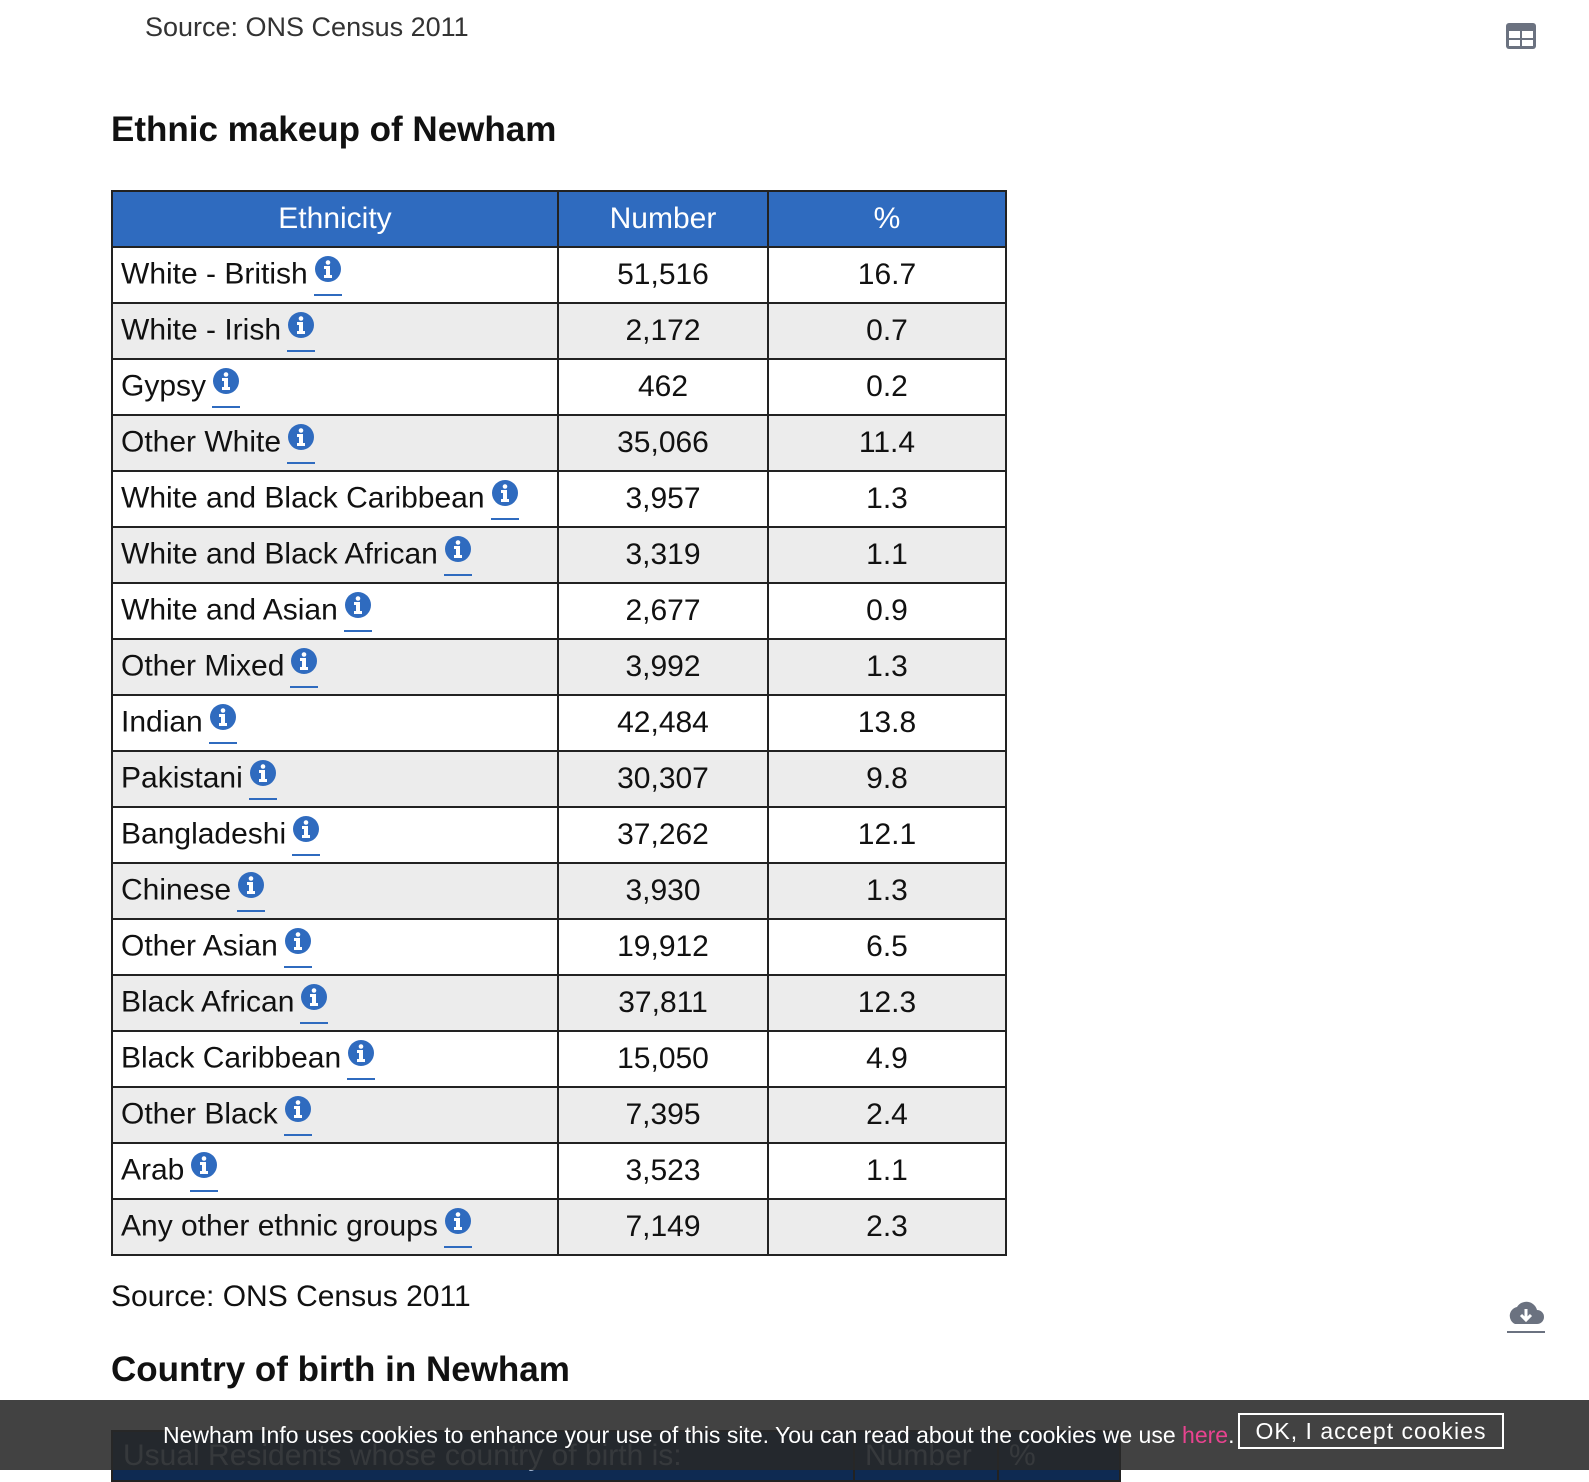 This screenshot has width=1589, height=1482. What do you see at coordinates (335, 1059) in the screenshot?
I see `ethnicity-cell: Black Caribbean` at bounding box center [335, 1059].